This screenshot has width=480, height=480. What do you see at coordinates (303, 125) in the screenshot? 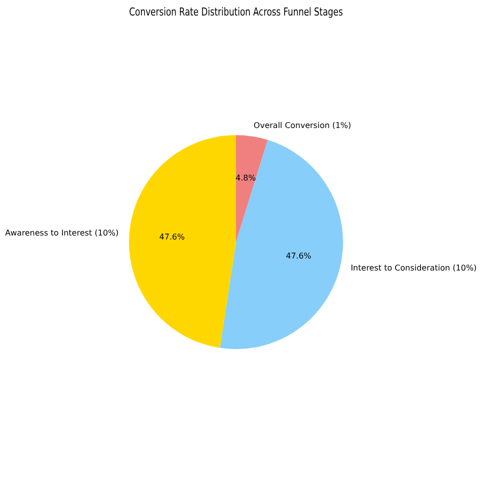
I see `slice-label: Overall Conversion (1%)` at bounding box center [303, 125].